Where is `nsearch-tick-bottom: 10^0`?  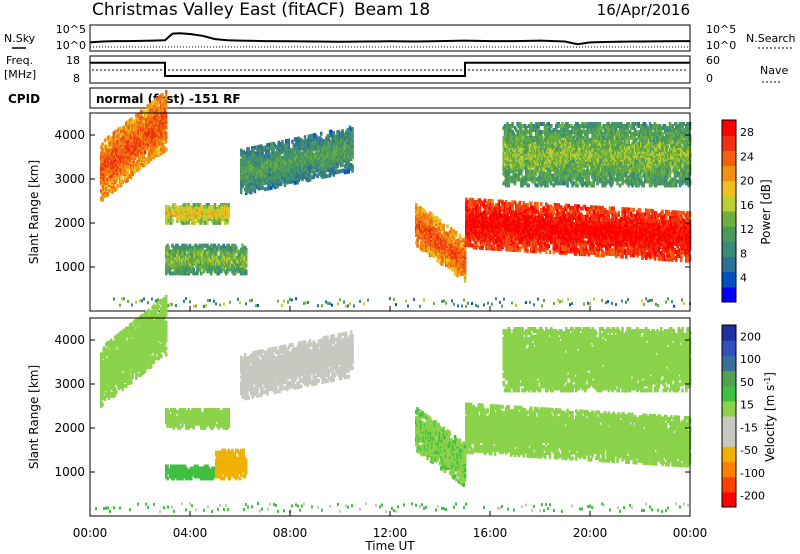
nsearch-tick-bottom: 10^0 is located at coordinates (721, 45).